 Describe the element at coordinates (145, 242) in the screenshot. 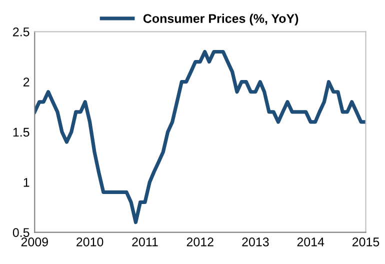

I see `x-tick-label: 2011` at that location.